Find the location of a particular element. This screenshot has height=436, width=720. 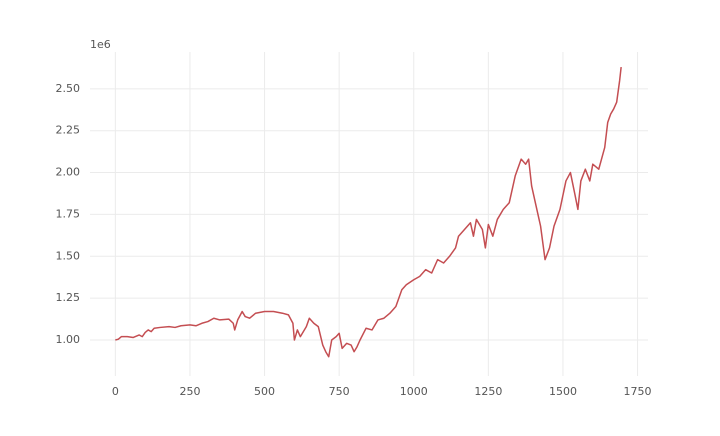

x-tick-label: 1750 is located at coordinates (638, 391).